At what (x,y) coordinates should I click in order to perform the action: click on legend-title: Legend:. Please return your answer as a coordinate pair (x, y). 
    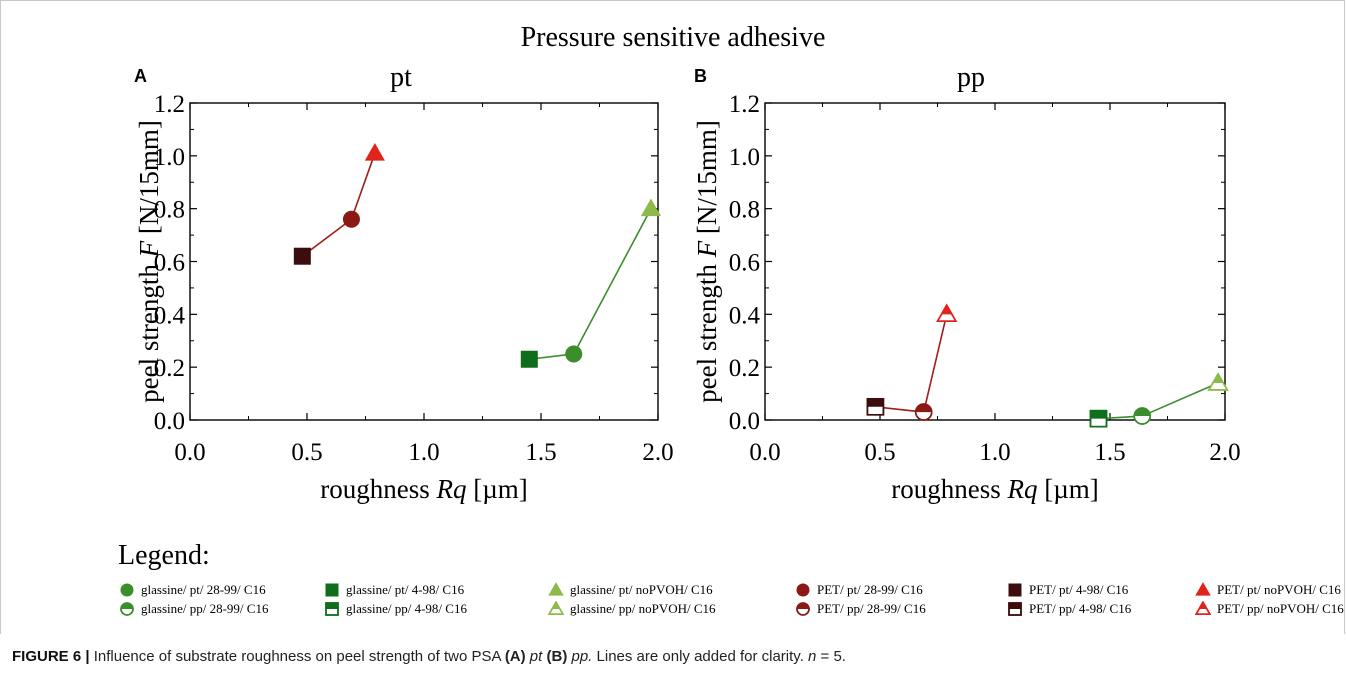
    Looking at the image, I should click on (164, 555).